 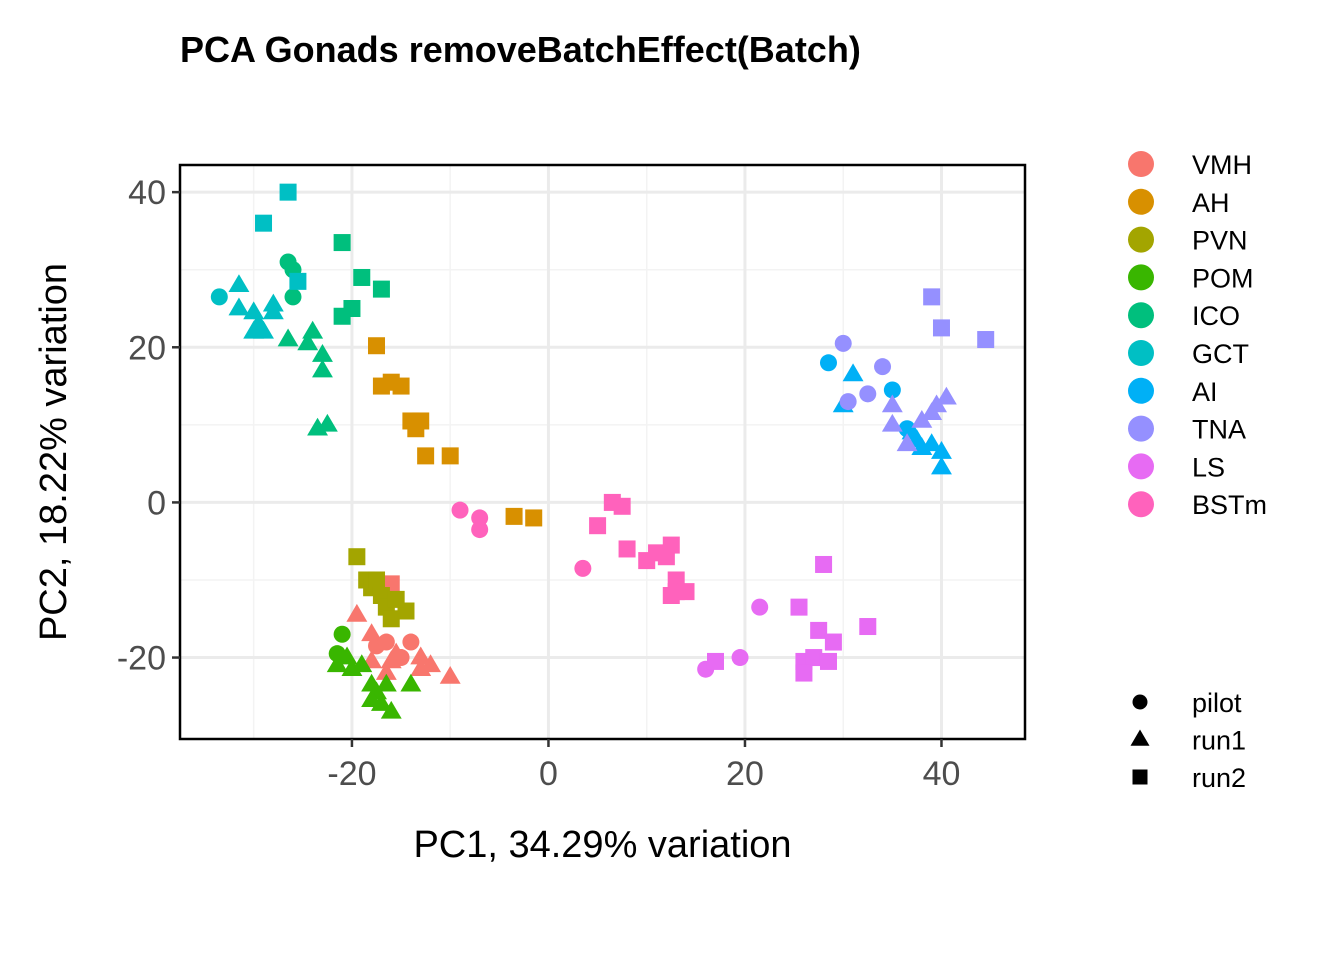 What do you see at coordinates (148, 426) in the screenshot?
I see `y-axis: -20 0 20 40` at bounding box center [148, 426].